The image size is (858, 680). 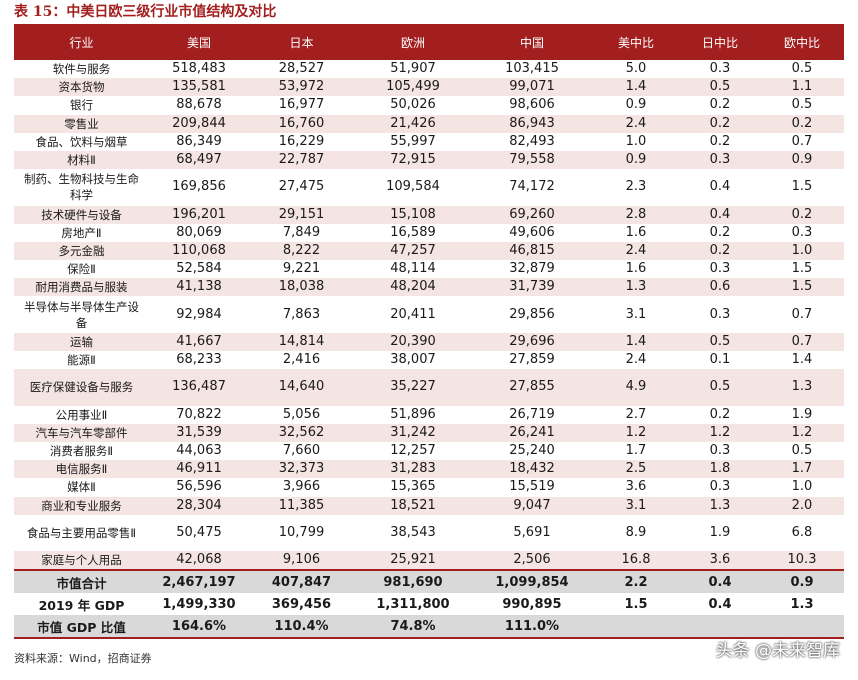 I want to click on china-cell: 25,240, so click(x=532, y=451).